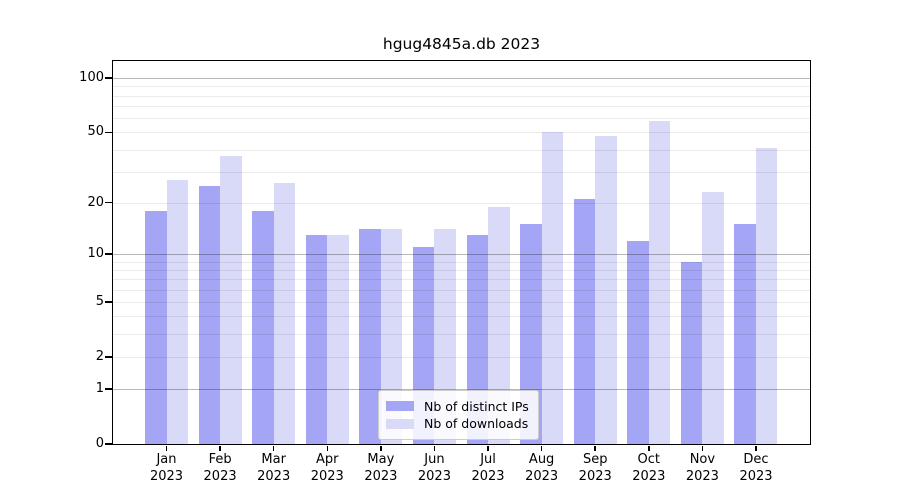 The image size is (900, 500). What do you see at coordinates (177, 311) in the screenshot?
I see `bar-jan-downloads` at bounding box center [177, 311].